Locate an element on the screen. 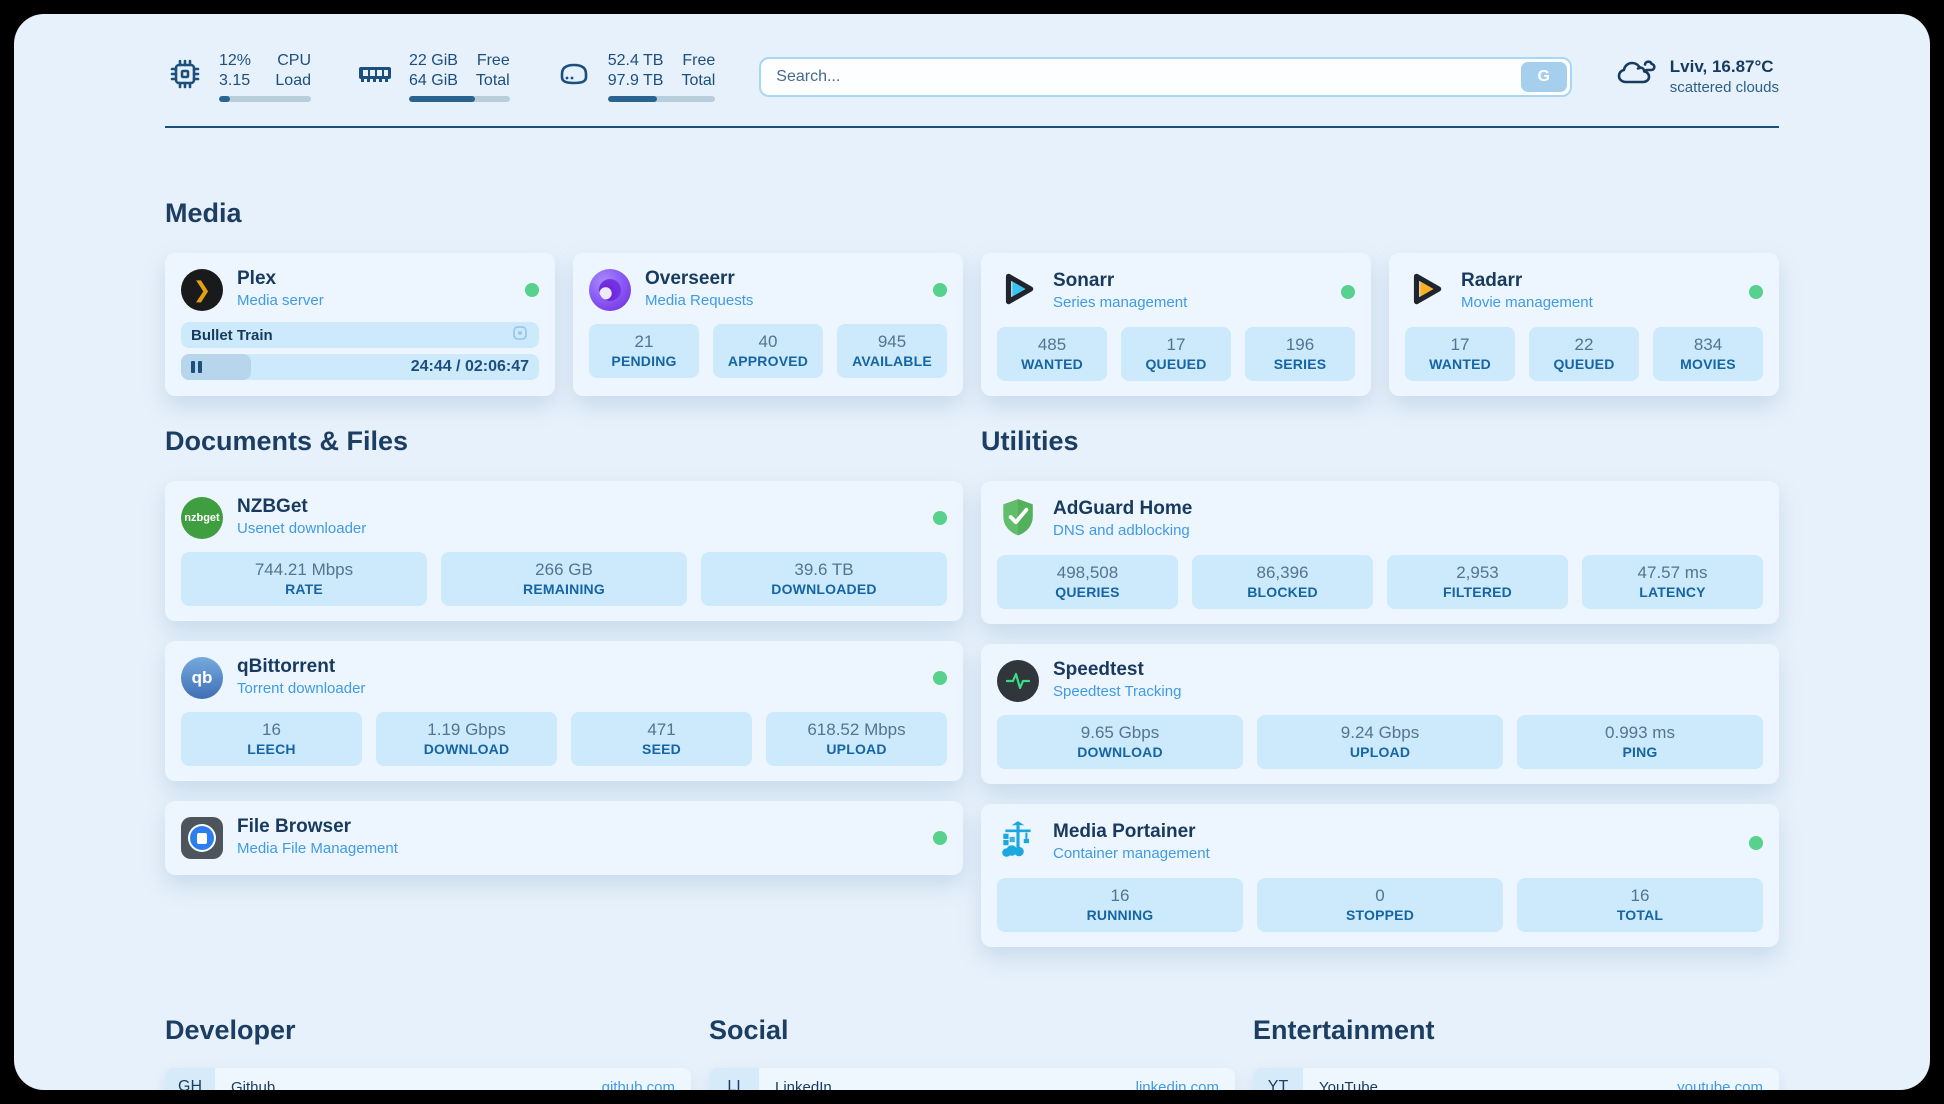  stat-queries: 498,508 QUERIES is located at coordinates (1087, 582).